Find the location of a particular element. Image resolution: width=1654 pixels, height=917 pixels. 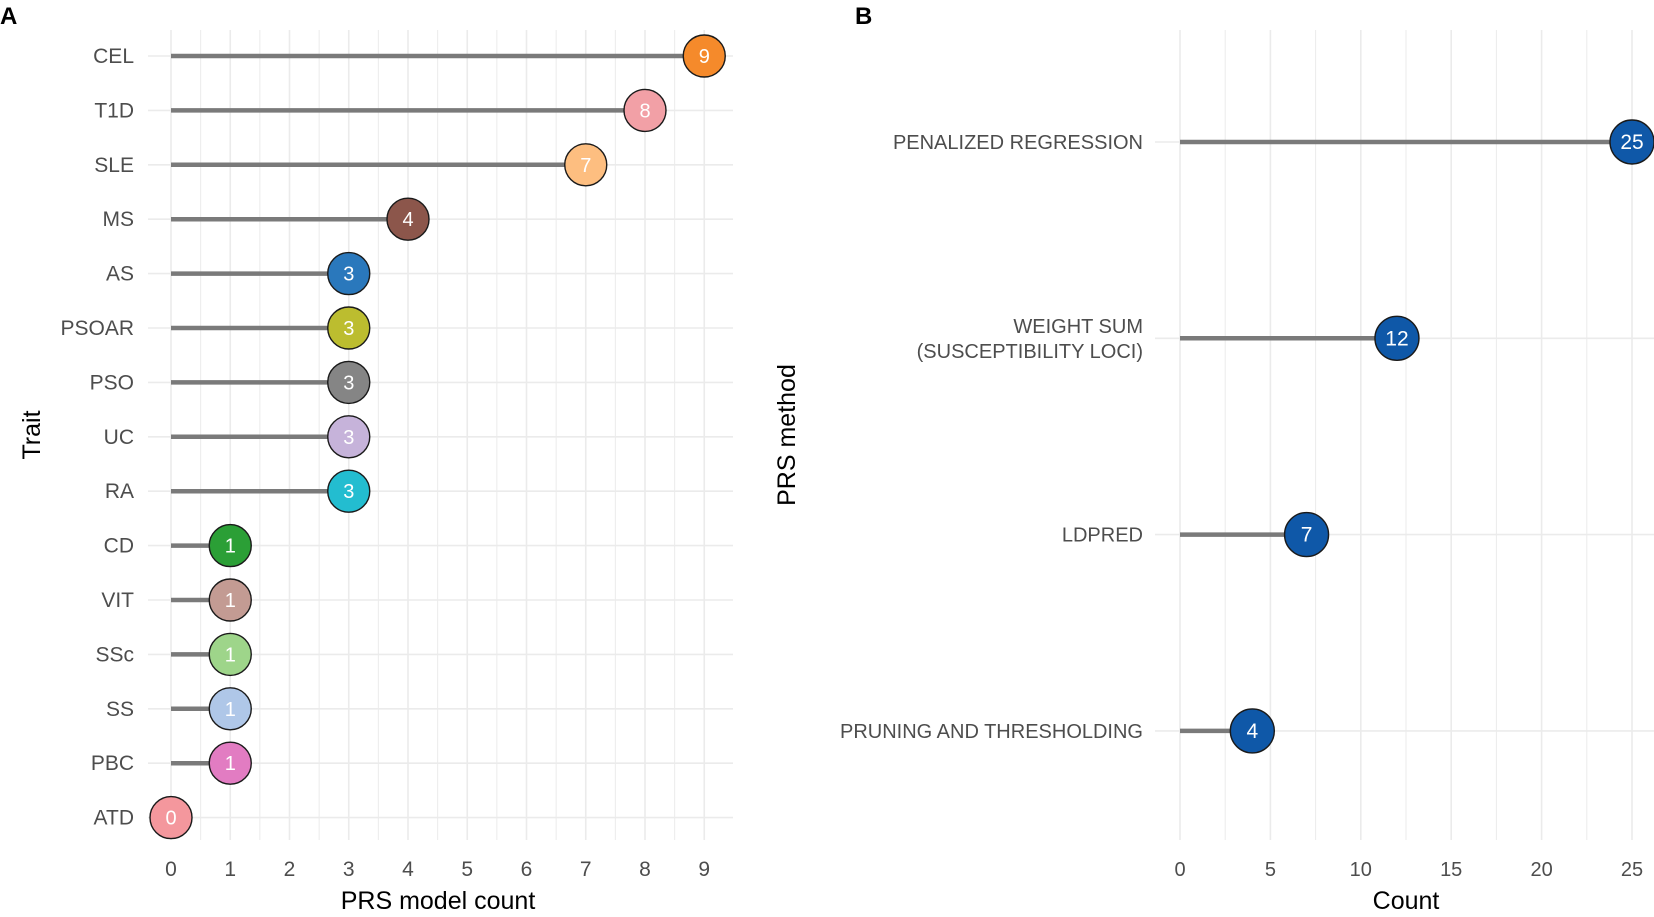

category-label: CEL is located at coordinates (113, 56).